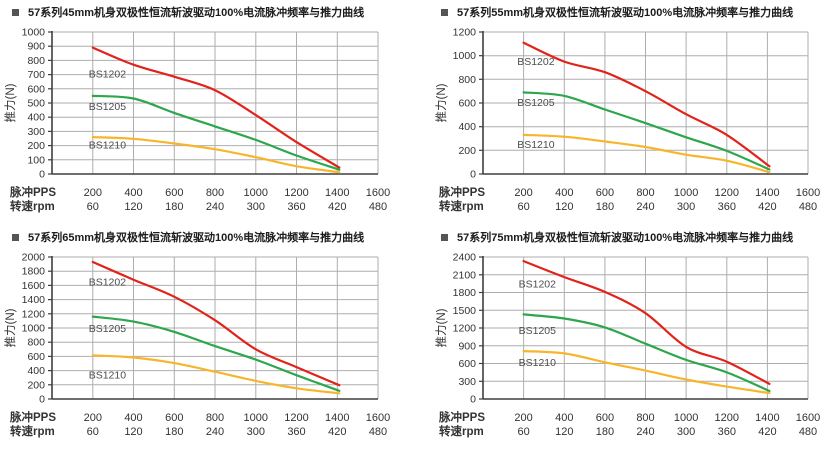 The width and height of the screenshot is (830, 450). I want to click on y-tick-label: 1500, so click(465, 311).